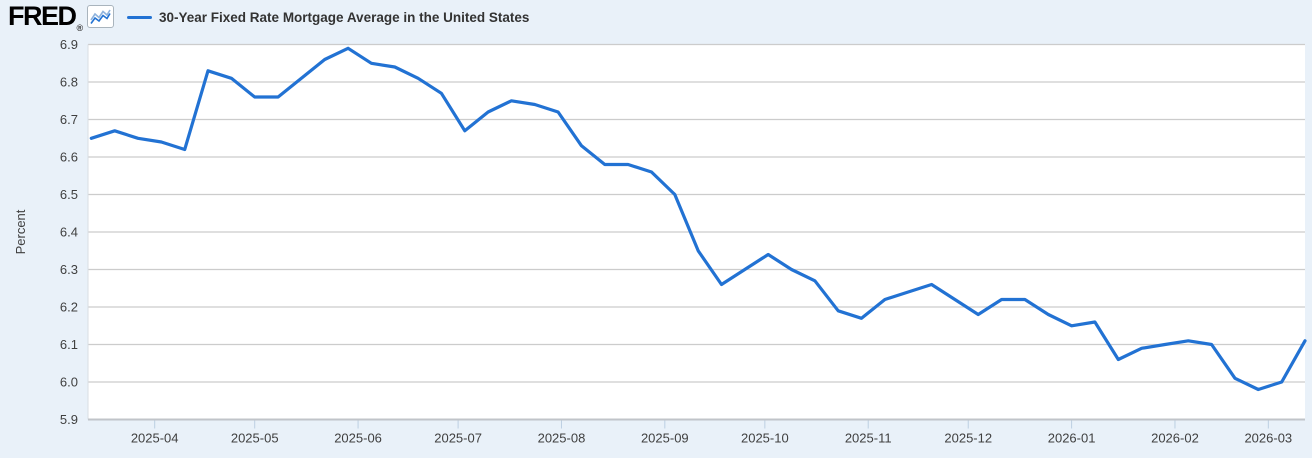 This screenshot has width=1312, height=458. Describe the element at coordinates (20, 231) in the screenshot. I see `y-axis-title: Percent` at that location.